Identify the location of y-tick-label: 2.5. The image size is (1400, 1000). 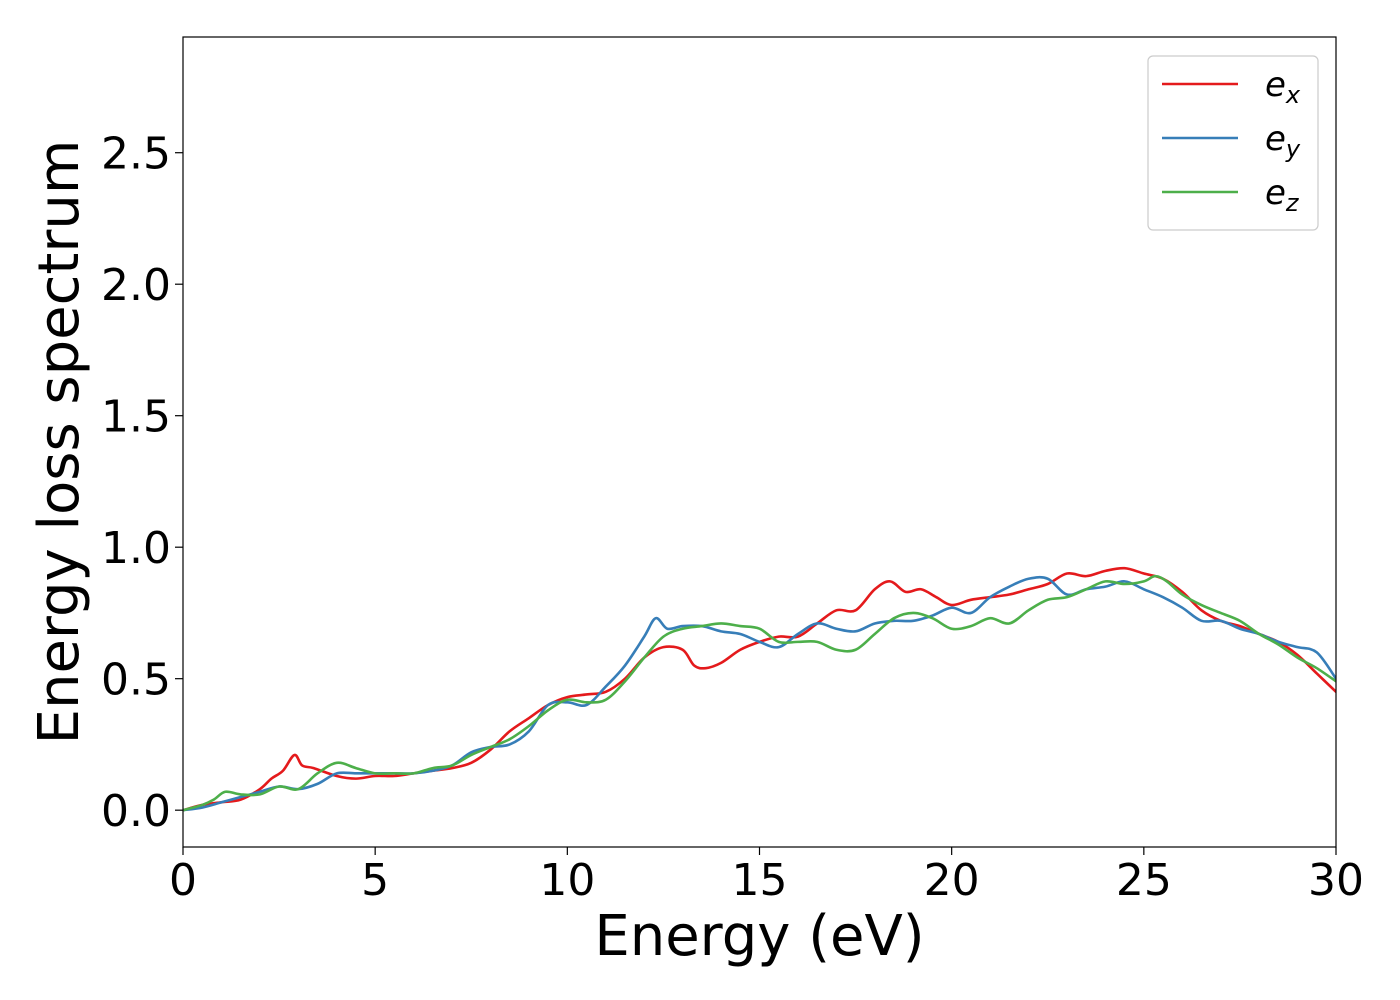
(136, 154).